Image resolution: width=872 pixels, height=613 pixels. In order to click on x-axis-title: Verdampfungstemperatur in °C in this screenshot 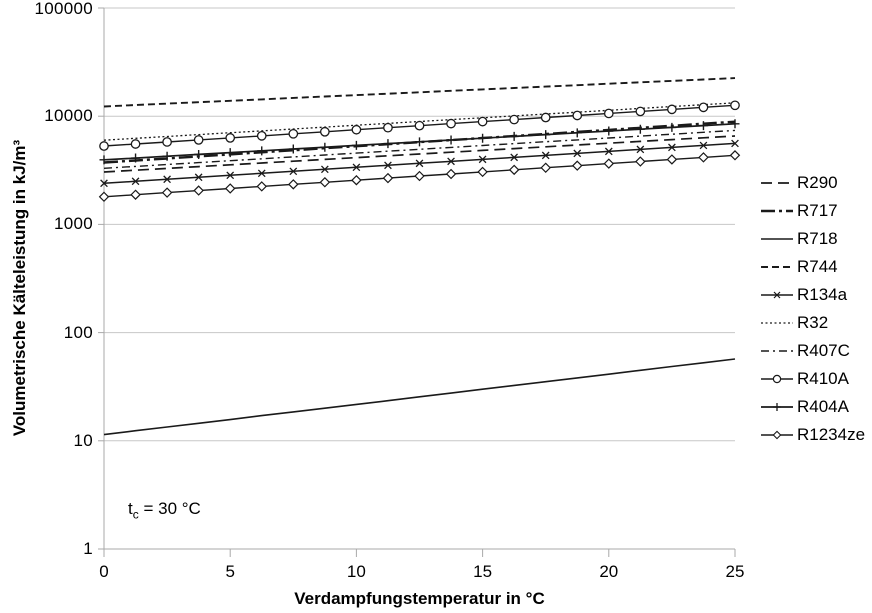, I will do `click(419, 598)`.